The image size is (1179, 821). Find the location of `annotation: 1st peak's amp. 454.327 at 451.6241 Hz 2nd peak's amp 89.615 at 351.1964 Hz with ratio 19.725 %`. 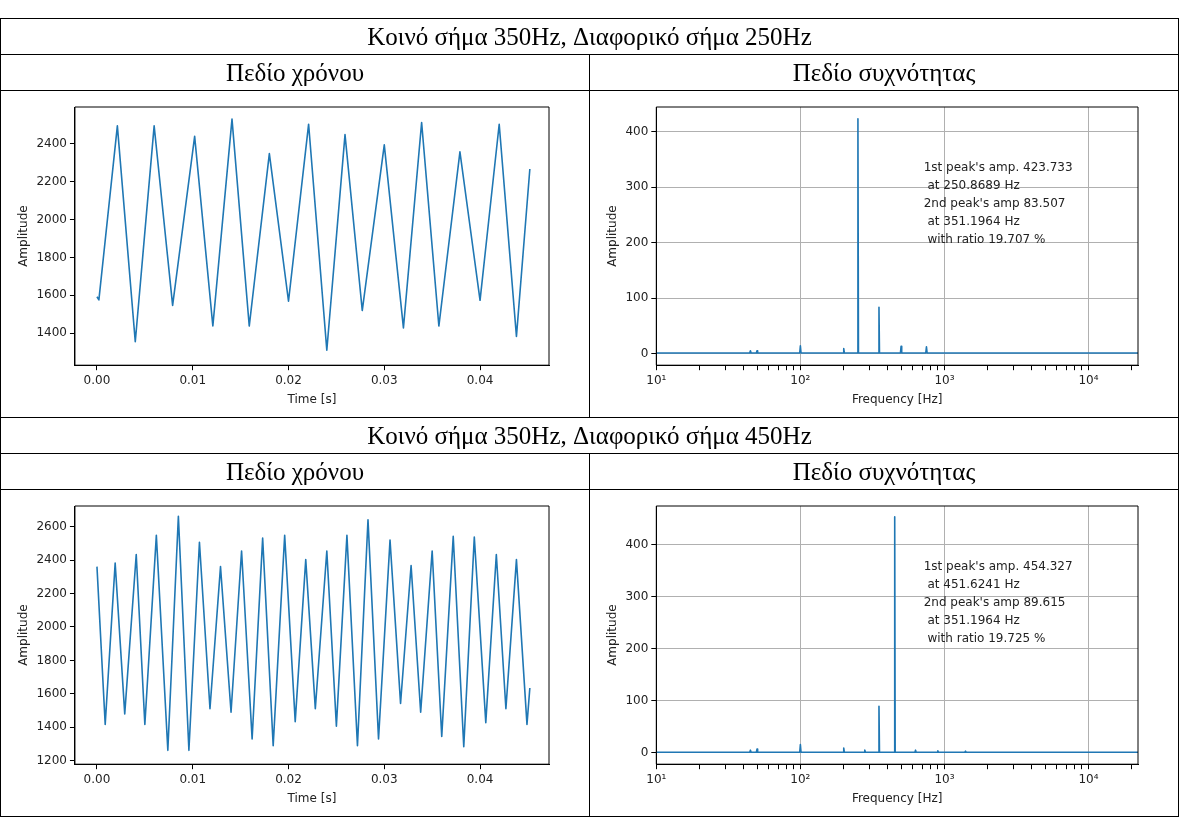

annotation: 1st peak's amp. 454.327 at 451.6241 Hz 2nd peak's amp 89.615 at 351.1964 Hz with ratio 19.725 % is located at coordinates (998, 601).